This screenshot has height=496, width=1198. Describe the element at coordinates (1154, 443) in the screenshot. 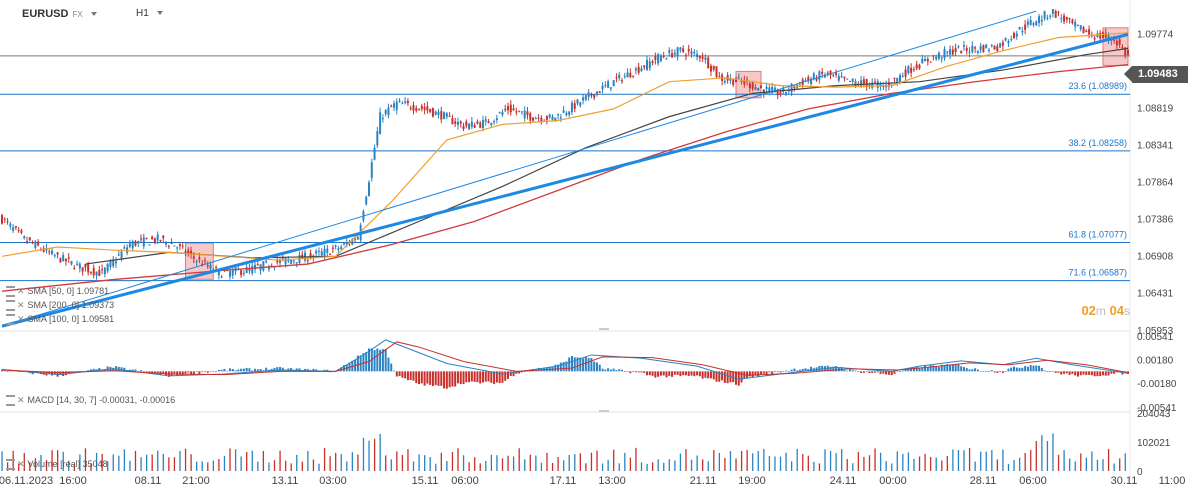

I see `volume-tick-label: 102021` at that location.